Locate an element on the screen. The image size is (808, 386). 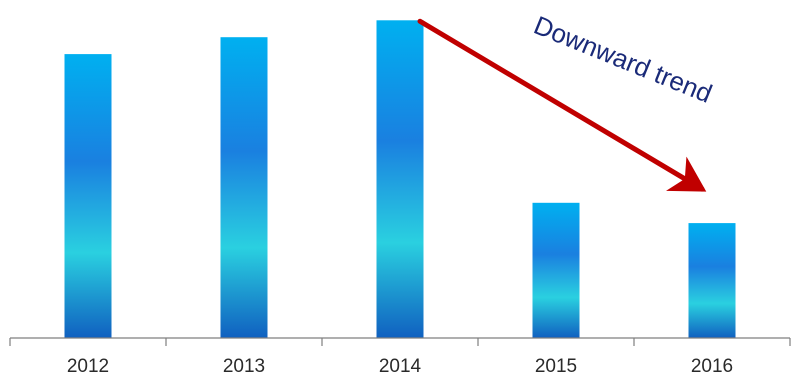
bar-2012 is located at coordinates (88, 196).